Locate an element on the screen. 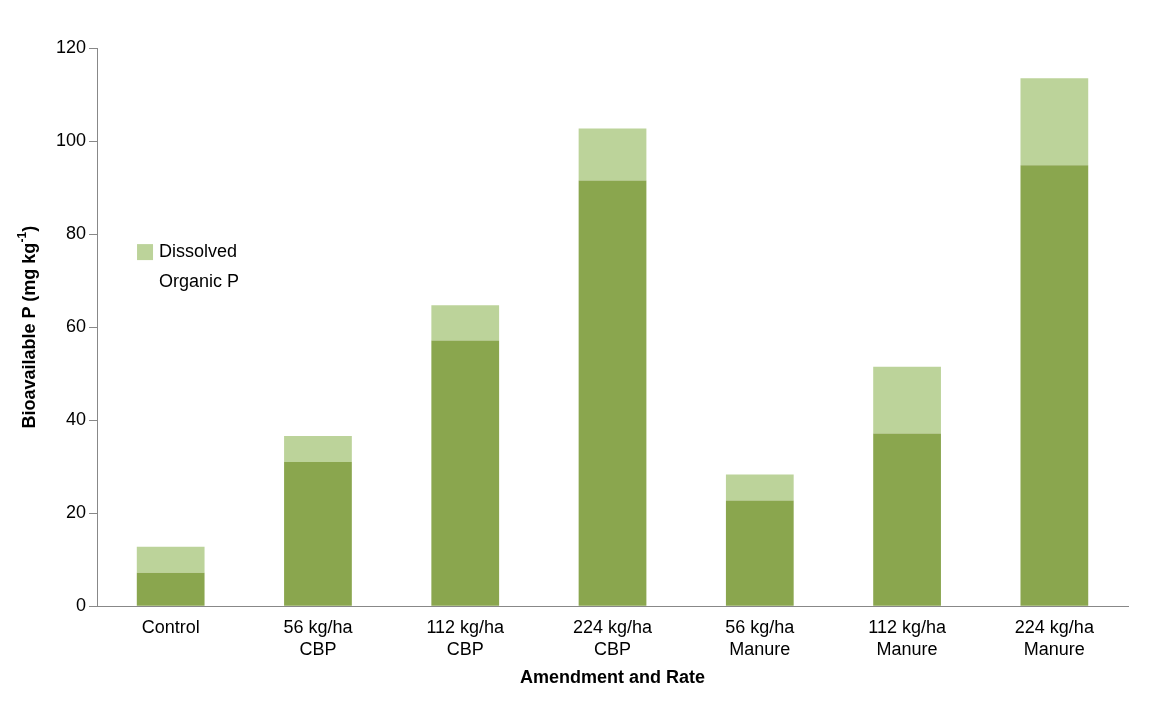  y-tick-label: 0 is located at coordinates (81, 605).